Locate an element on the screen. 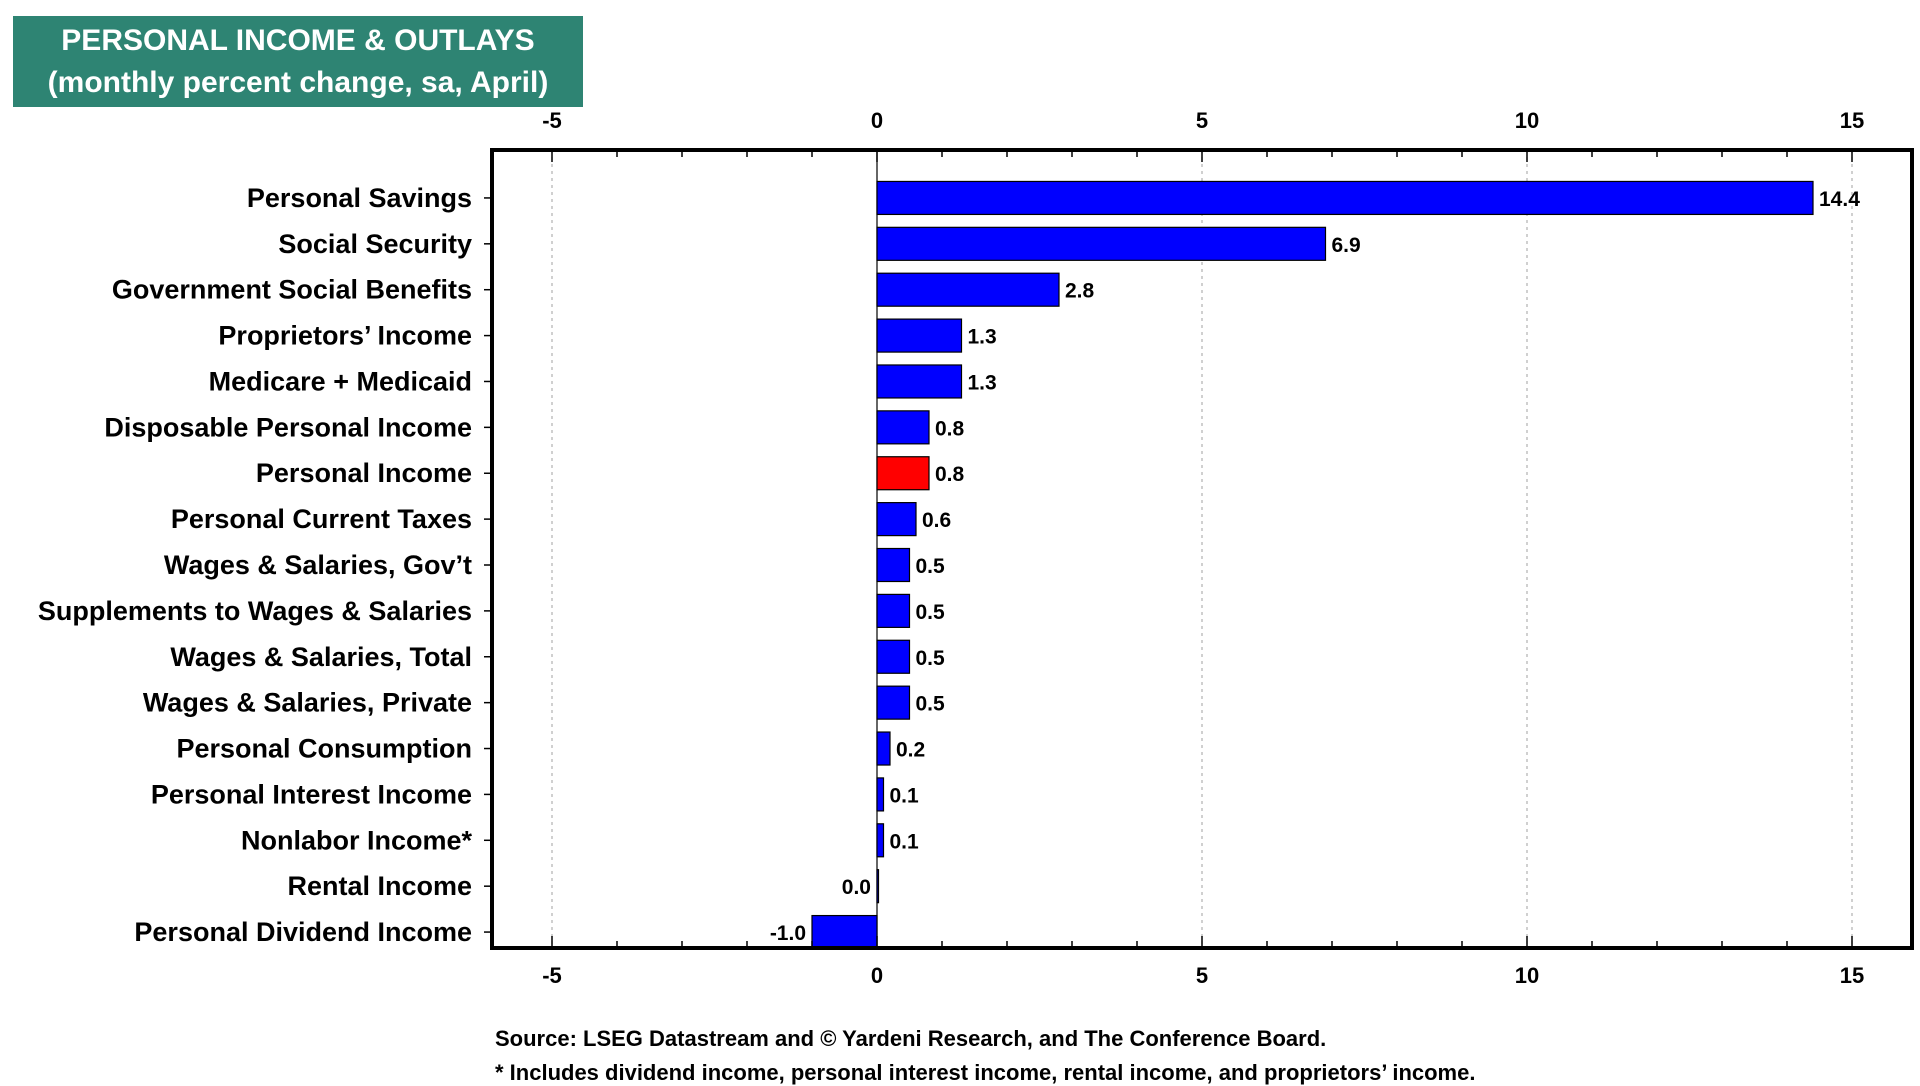  x-tick-label-top: 15 is located at coordinates (1852, 120).